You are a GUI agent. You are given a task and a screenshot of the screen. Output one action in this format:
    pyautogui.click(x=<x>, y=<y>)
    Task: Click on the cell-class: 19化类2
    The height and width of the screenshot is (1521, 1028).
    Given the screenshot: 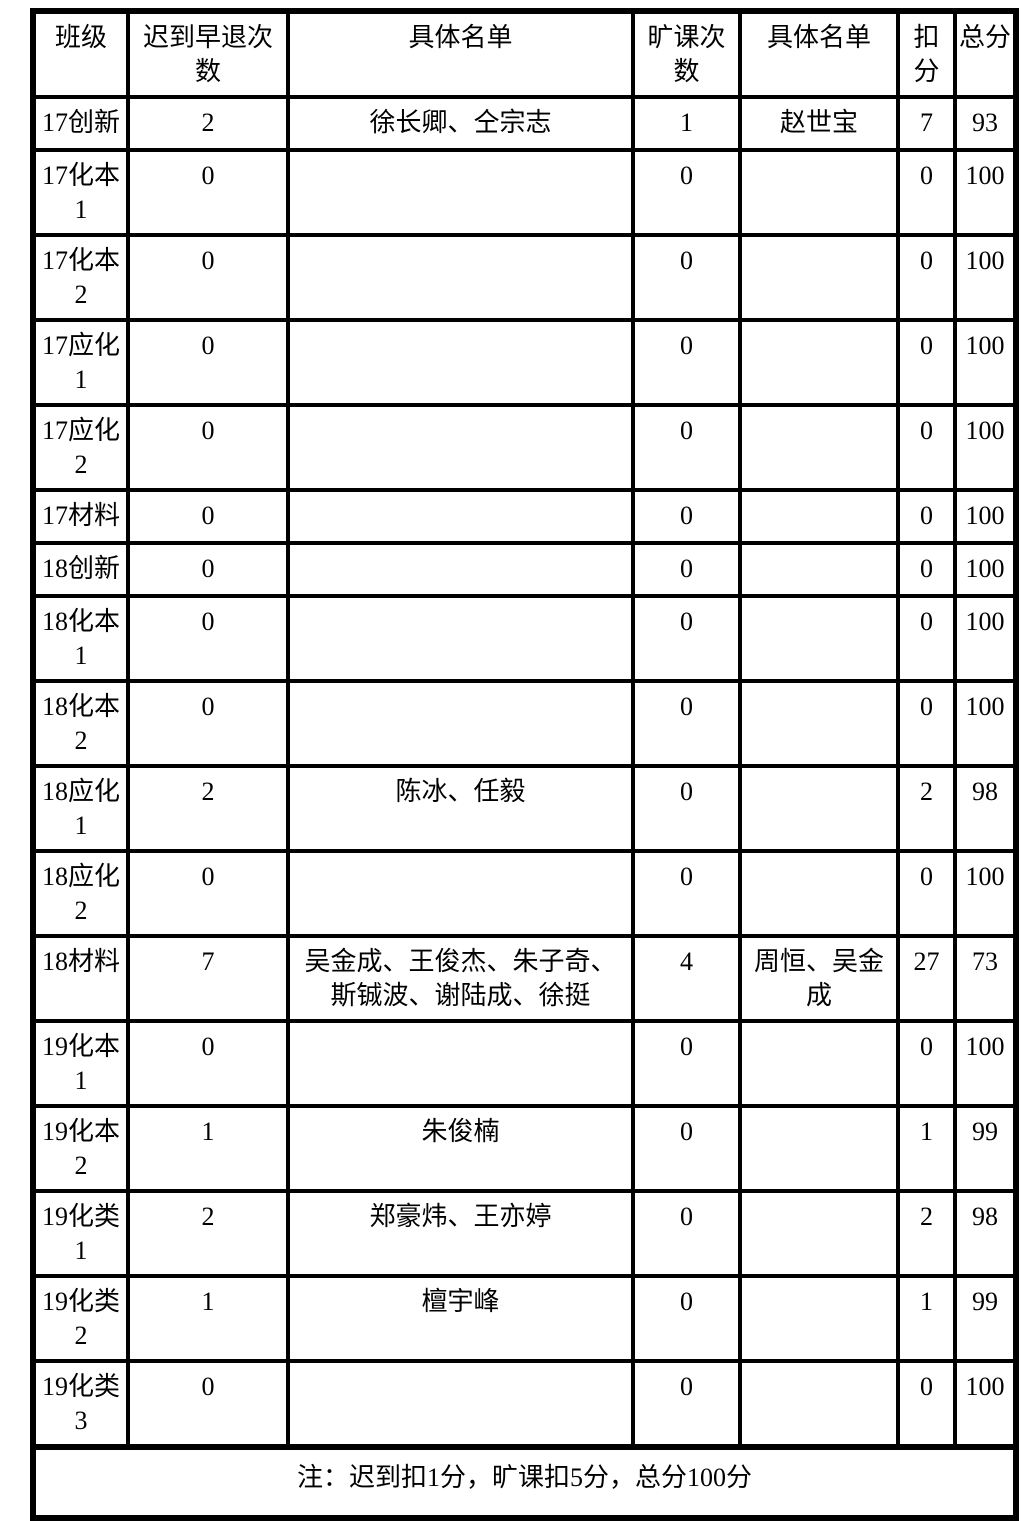 What is the action you would take?
    pyautogui.click(x=80, y=1318)
    